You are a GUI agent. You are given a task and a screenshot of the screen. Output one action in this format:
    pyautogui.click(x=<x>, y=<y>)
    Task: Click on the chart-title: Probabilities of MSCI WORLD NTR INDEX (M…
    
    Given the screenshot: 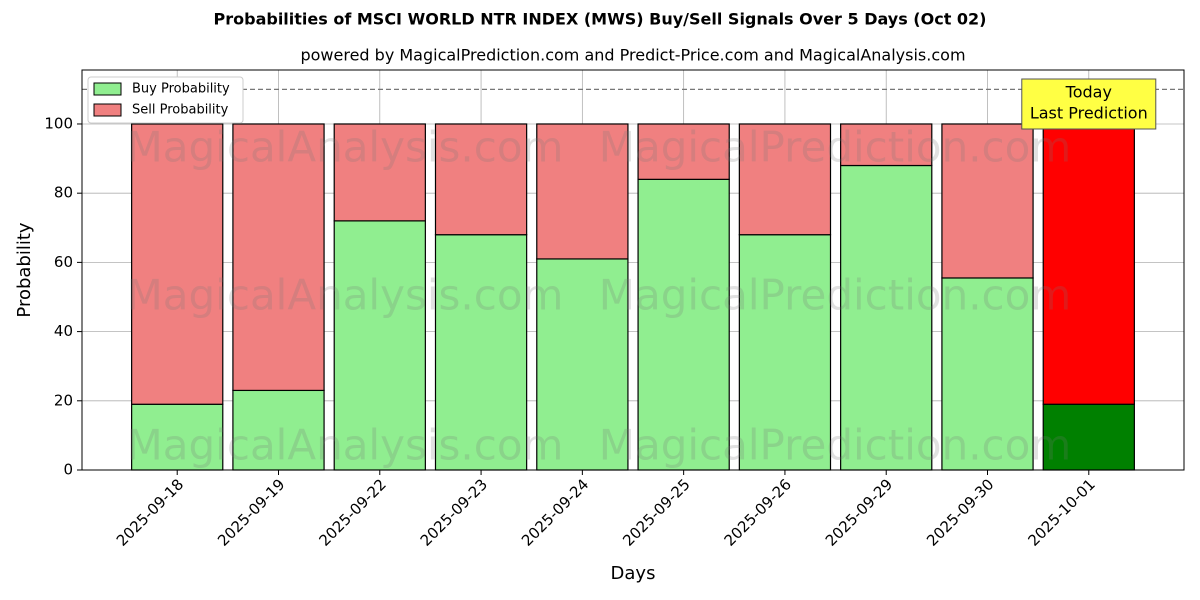 What is the action you would take?
    pyautogui.click(x=600, y=19)
    